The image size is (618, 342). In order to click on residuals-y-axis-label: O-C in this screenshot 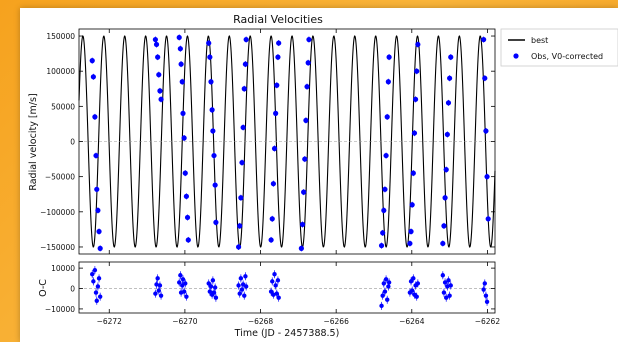, I will do `click(43, 288)`.